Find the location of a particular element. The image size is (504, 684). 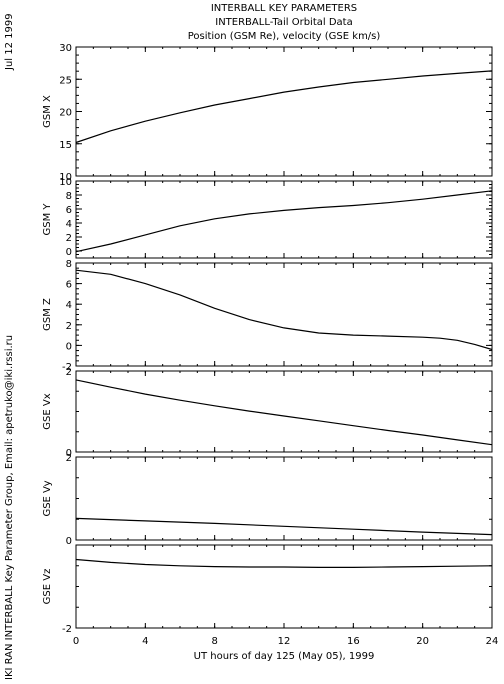

panel-6-ytick-label-0: -2 is located at coordinates (67, 629).